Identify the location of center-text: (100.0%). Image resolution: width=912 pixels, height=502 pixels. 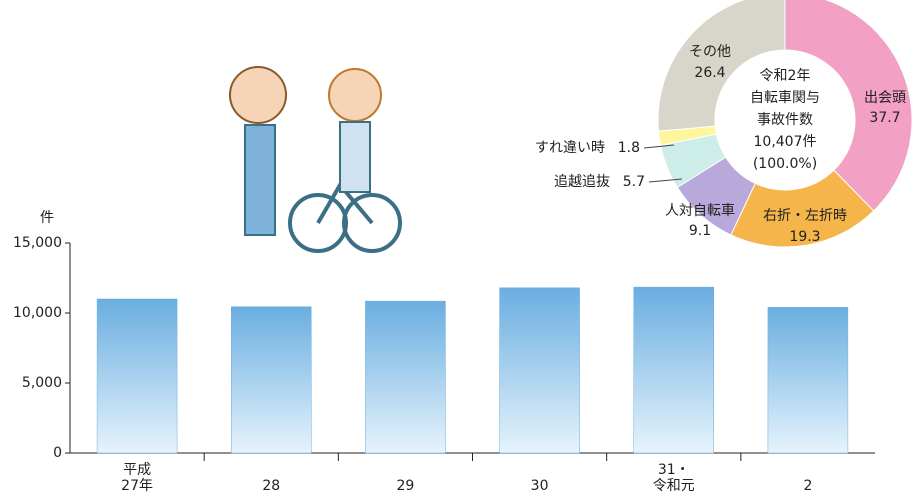
(785, 164).